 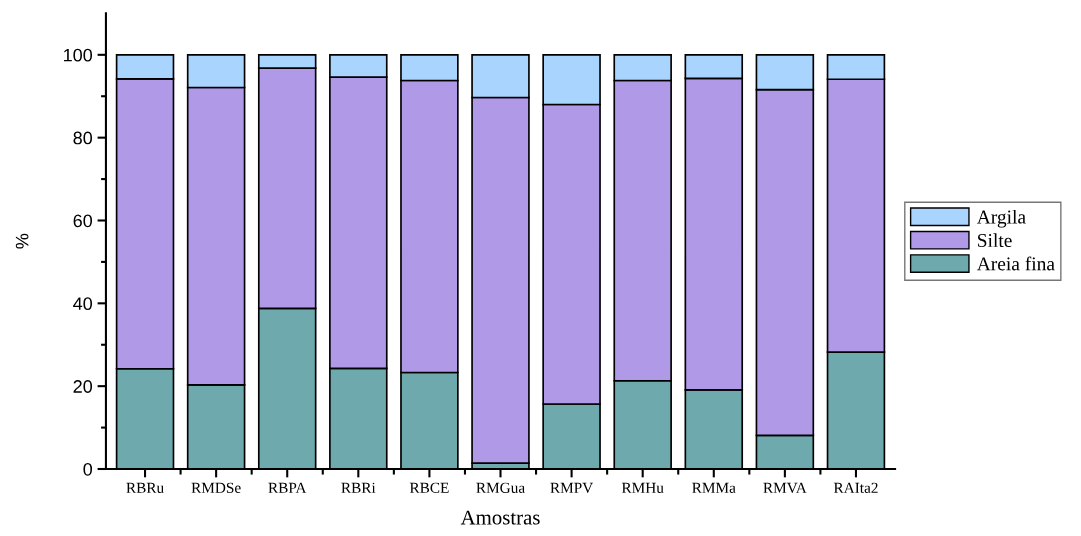 What do you see at coordinates (216, 487) in the screenshot?
I see `x-tick-label: RMDSe` at bounding box center [216, 487].